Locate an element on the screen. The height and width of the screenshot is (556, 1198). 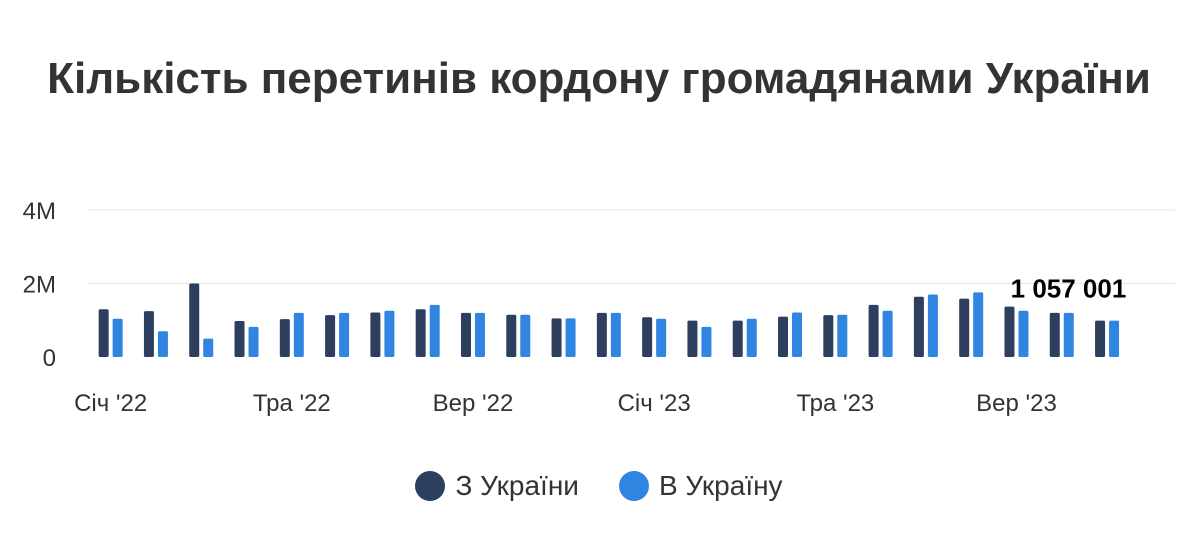
x-tick-label: Січ '23 is located at coordinates (654, 403).